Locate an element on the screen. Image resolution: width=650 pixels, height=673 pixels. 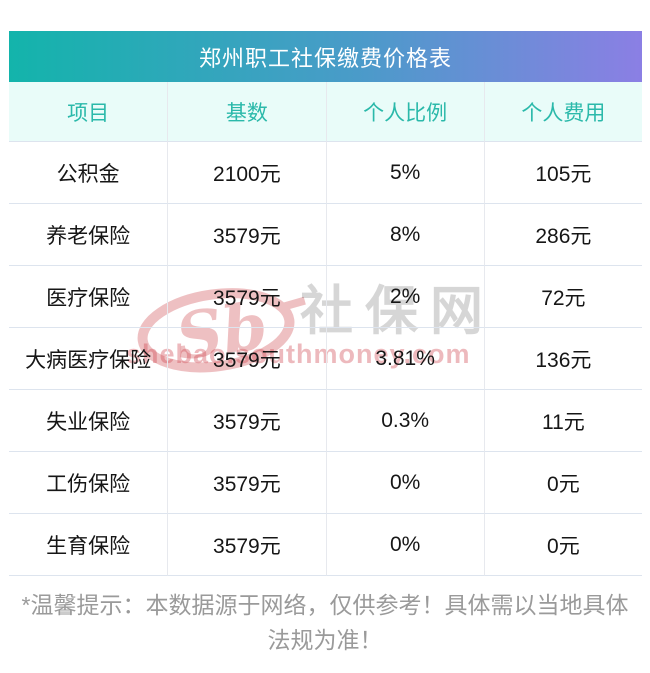
table-row: 医疗保险 3579元 2% 72元 is located at coordinates (325, 297).